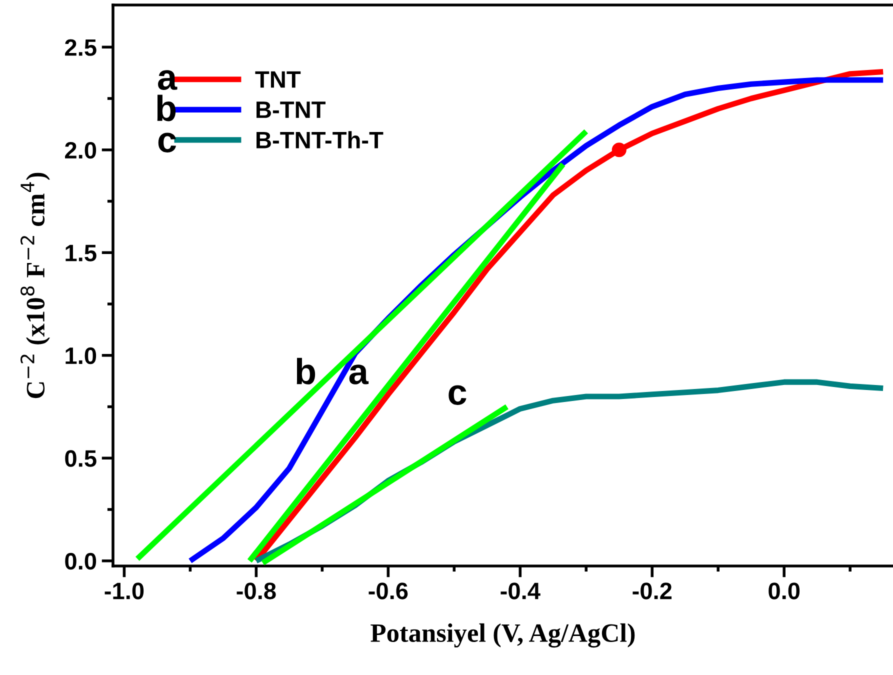 This screenshot has height=675, width=893. I want to click on x-tick-label: -0.6, so click(388, 591).